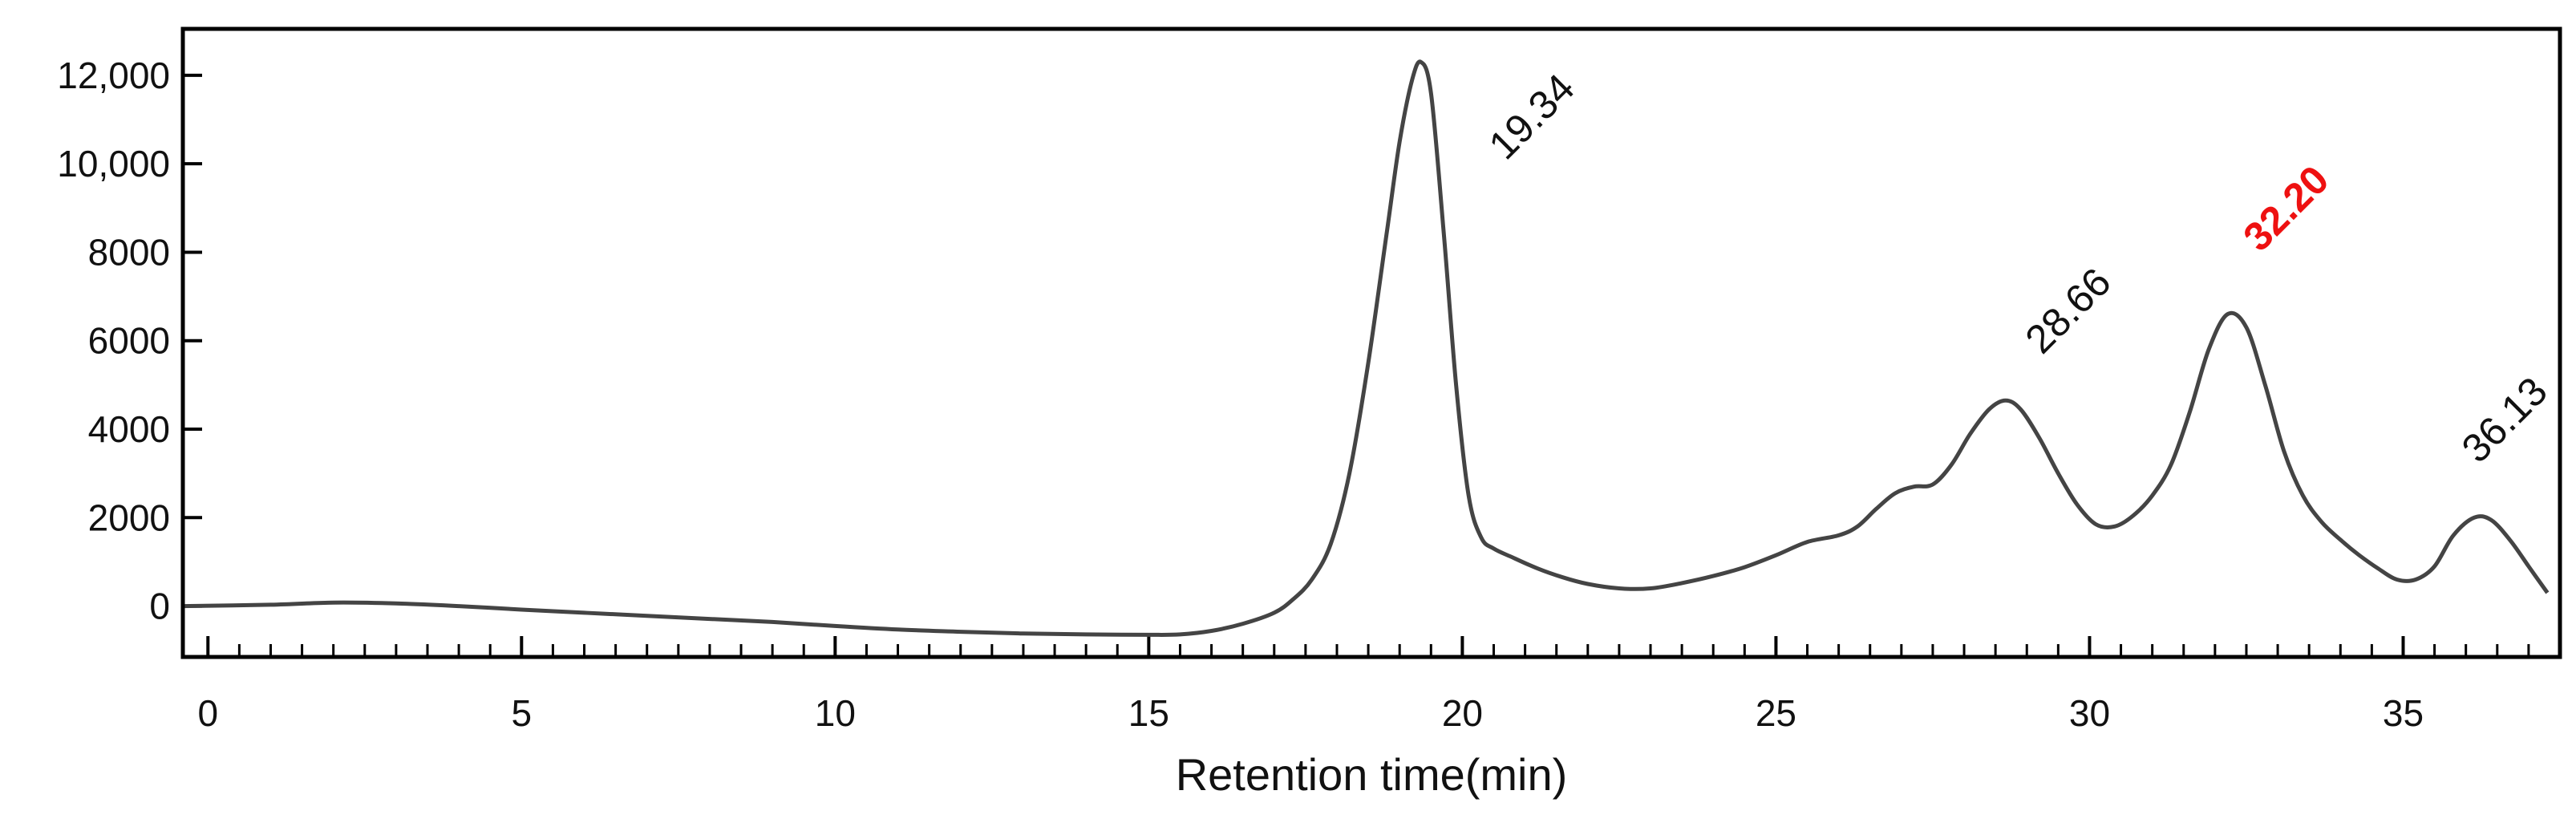 The image size is (2576, 823). Describe the element at coordinates (836, 713) in the screenshot. I see `x-tick-label: 10` at that location.